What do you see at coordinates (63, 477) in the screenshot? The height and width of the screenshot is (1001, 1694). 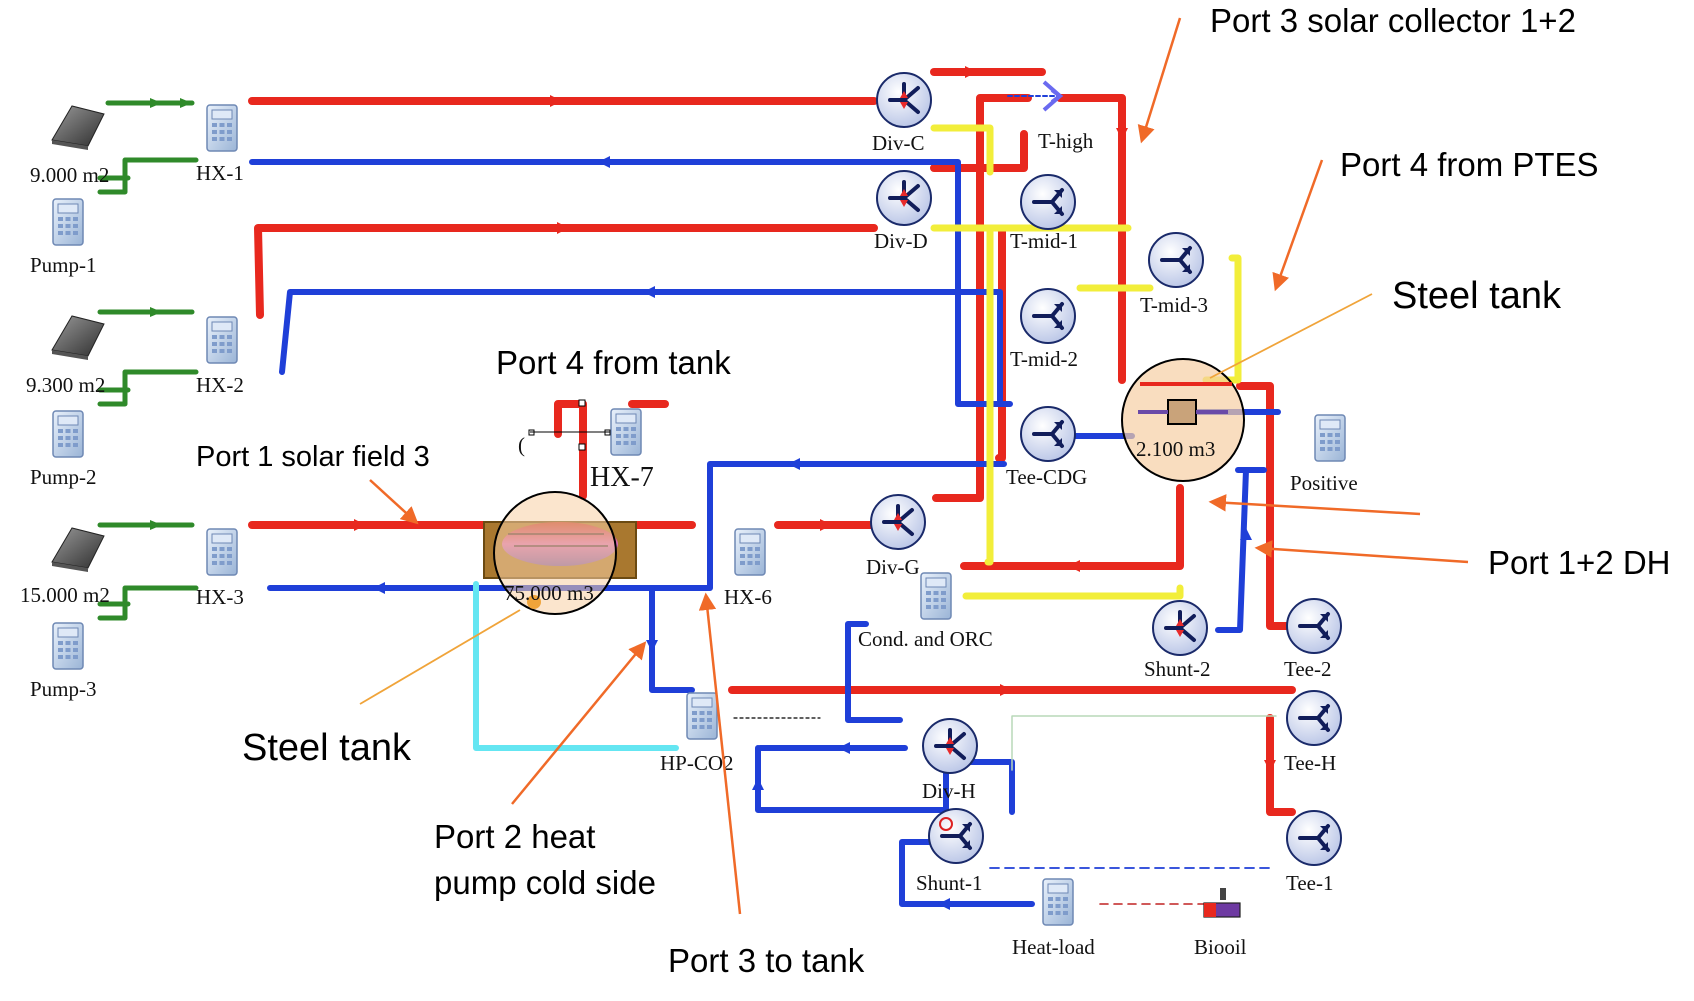 I see `pump-2-label: Pump-2` at bounding box center [63, 477].